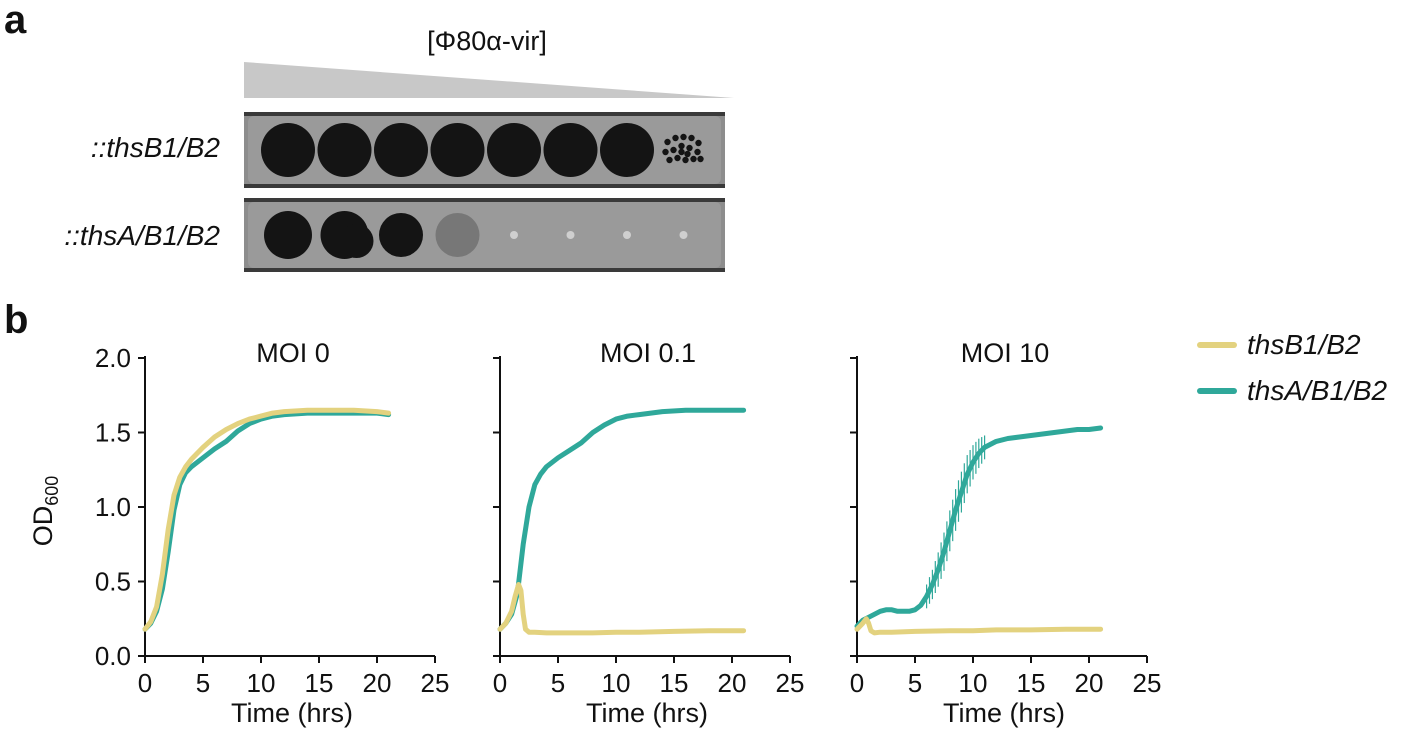 The width and height of the screenshot is (1405, 744). Describe the element at coordinates (489, 80) in the screenshot. I see `dilution-gradient-wedge` at that location.